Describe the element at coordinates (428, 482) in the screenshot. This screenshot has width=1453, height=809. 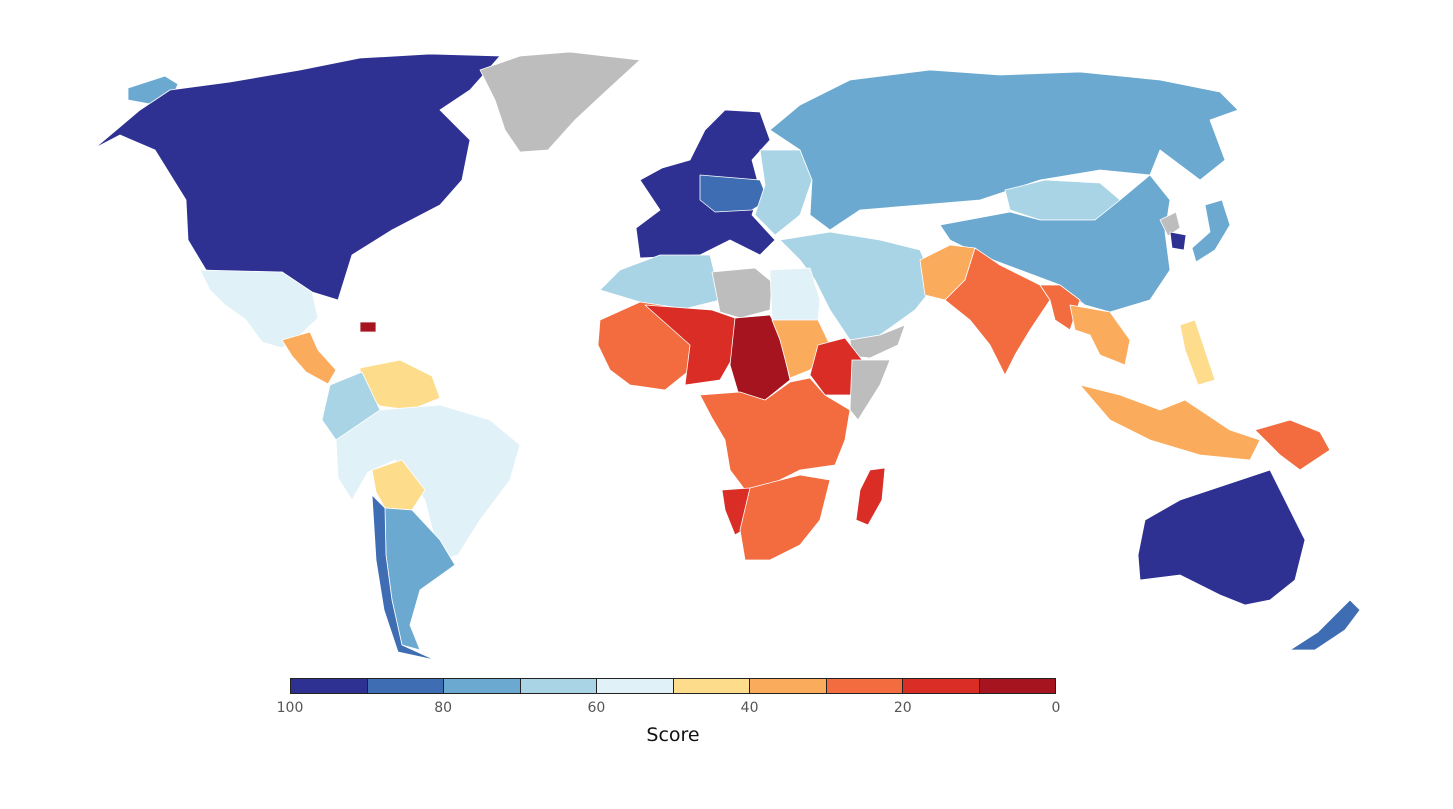
I see `region-brazil-peru` at that location.